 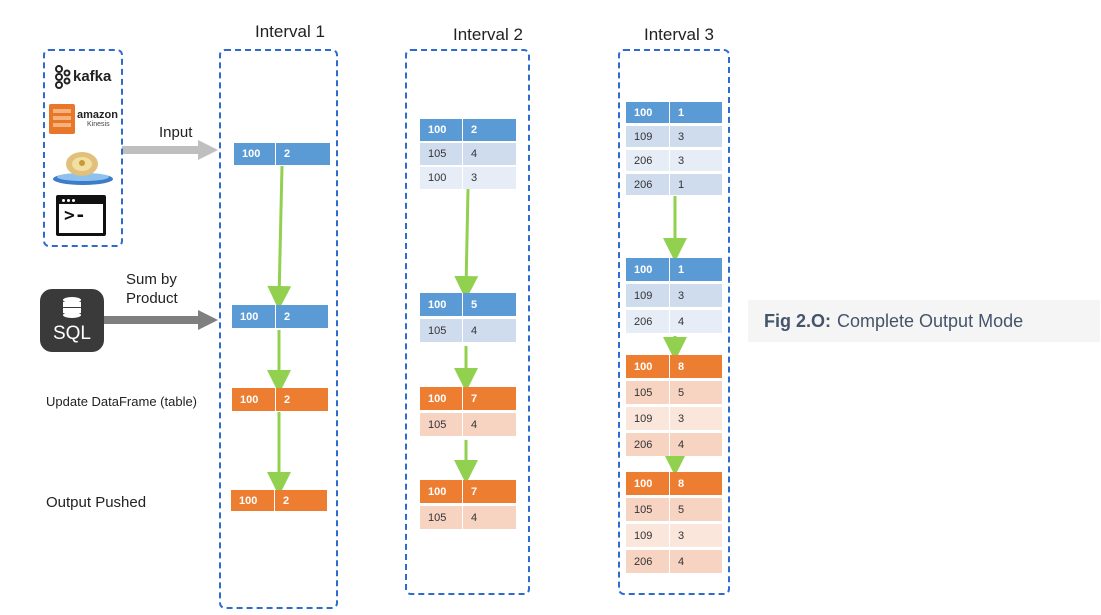 I want to click on sql-arrow, so click(x=161, y=320).